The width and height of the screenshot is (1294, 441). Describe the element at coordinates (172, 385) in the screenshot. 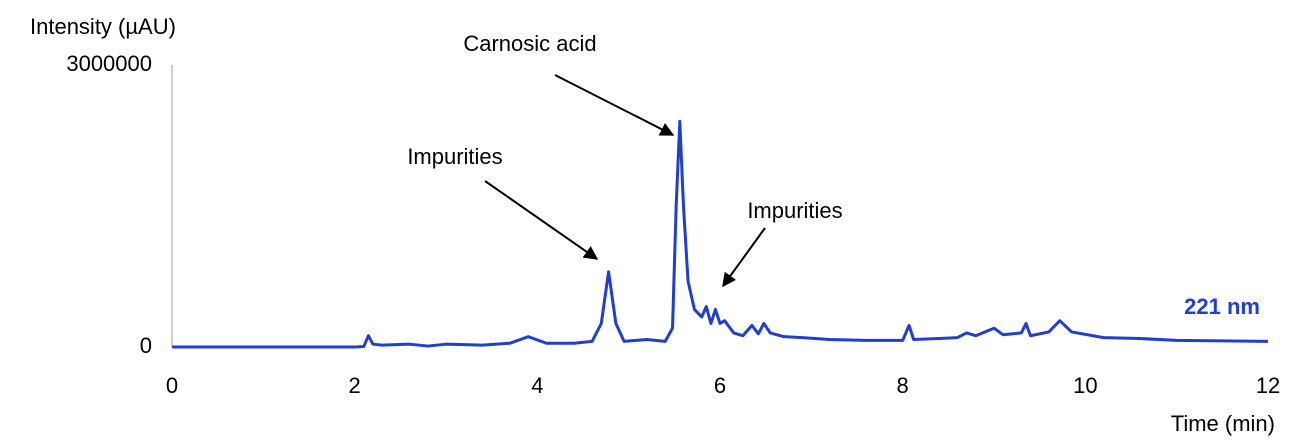

I see `x-tick-label: 0` at that location.